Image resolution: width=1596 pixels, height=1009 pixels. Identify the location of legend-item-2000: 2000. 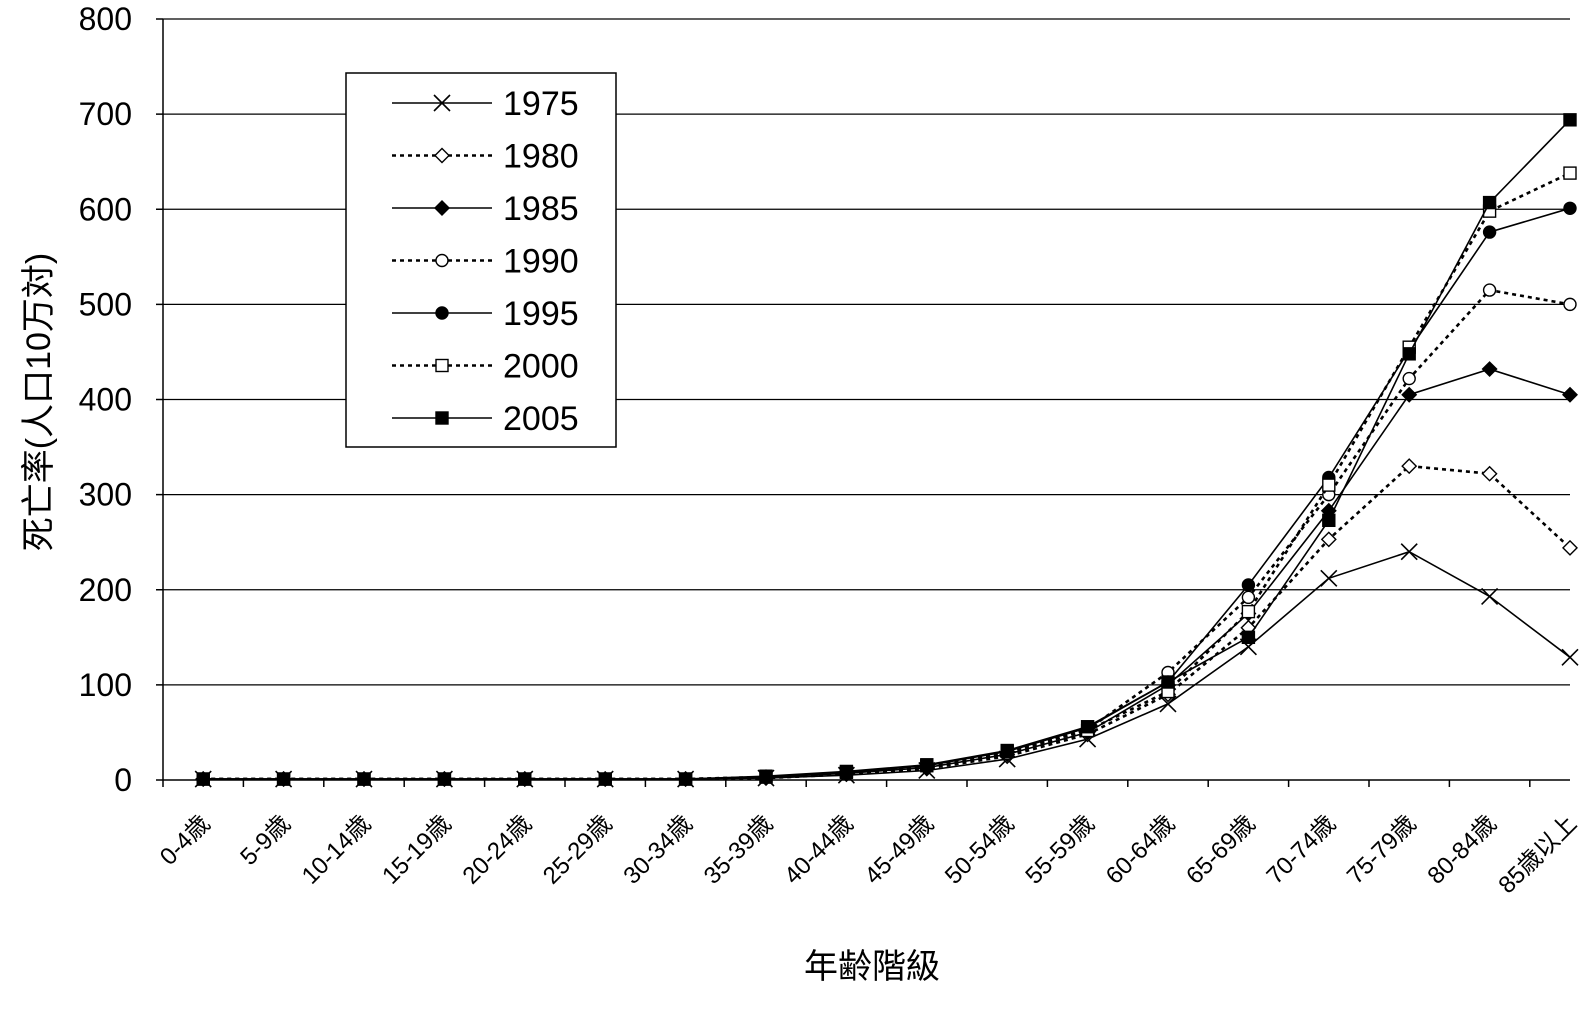
(485, 367).